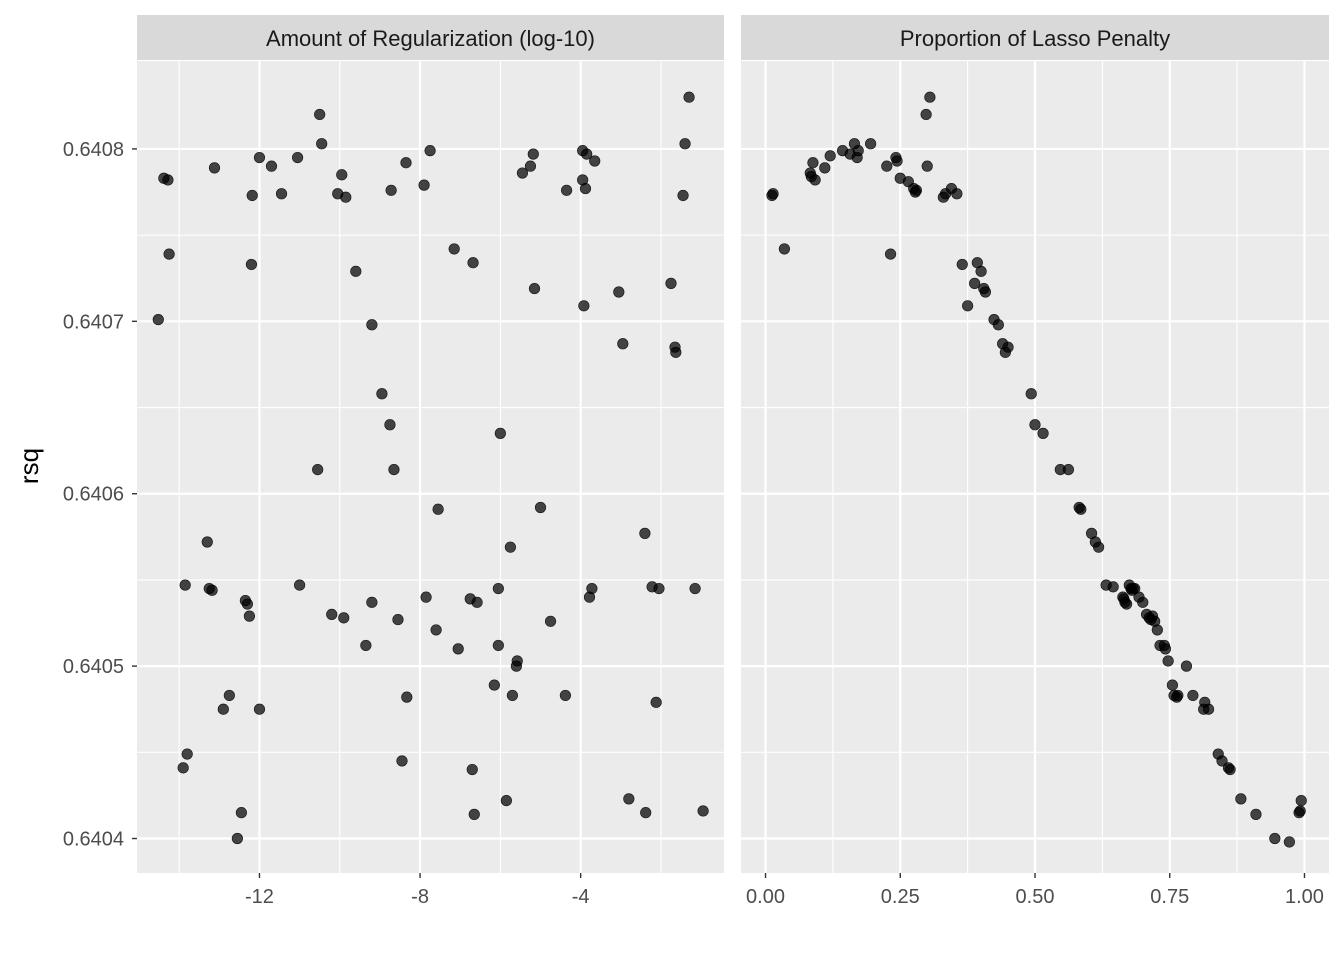 The image size is (1344, 965). I want to click on x-tick-label: -8, so click(420, 897).